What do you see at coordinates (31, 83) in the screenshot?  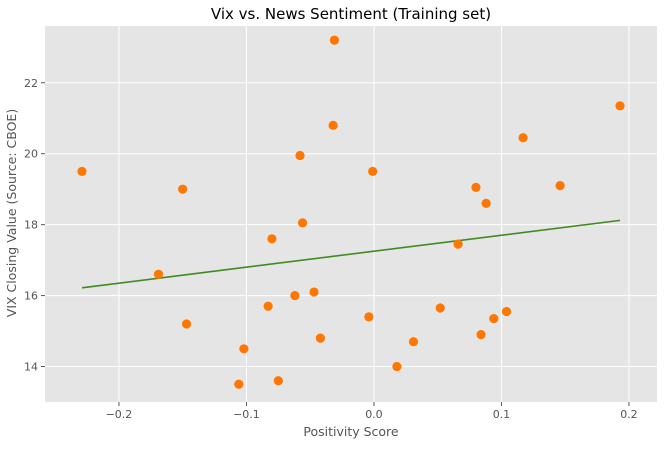 I see `y-tick-label: 22` at bounding box center [31, 83].